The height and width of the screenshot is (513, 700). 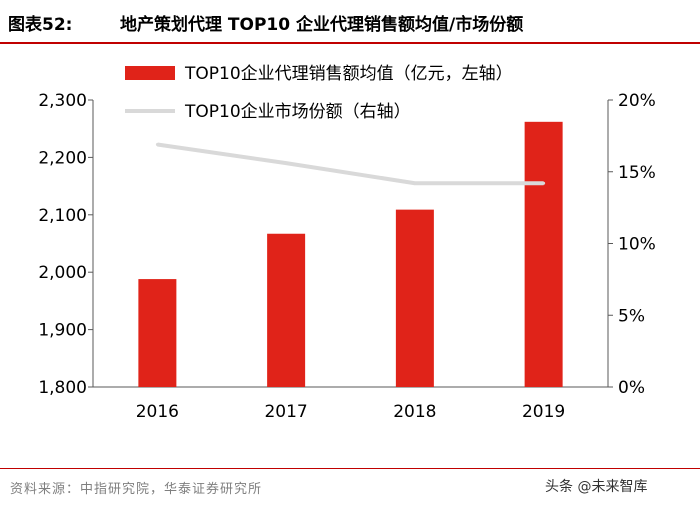 I want to click on right-tick-label: 20%, so click(x=637, y=101).